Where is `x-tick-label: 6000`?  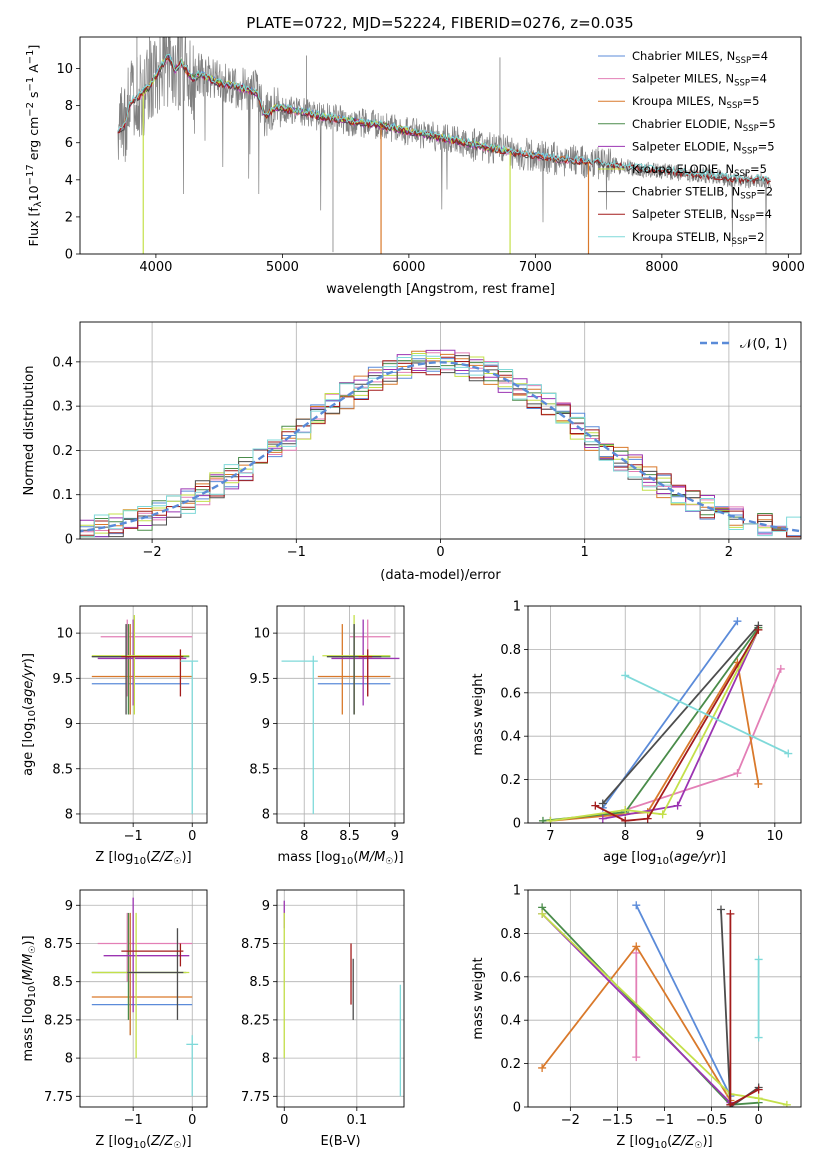
x-tick-label: 6000 is located at coordinates (408, 267).